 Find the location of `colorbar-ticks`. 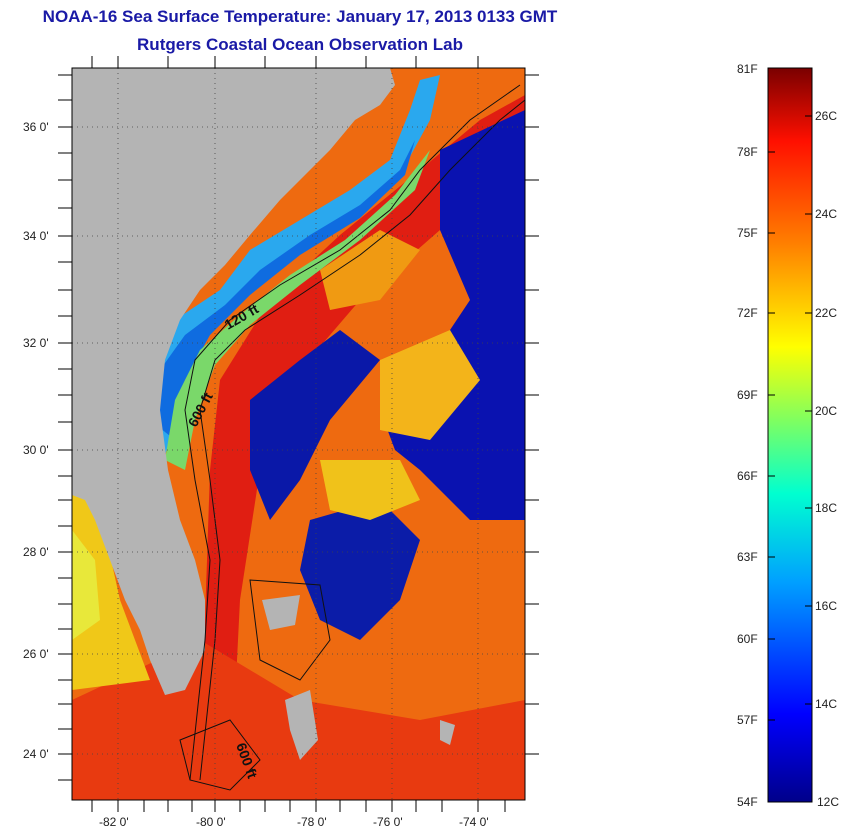

colorbar-ticks is located at coordinates (790, 418).